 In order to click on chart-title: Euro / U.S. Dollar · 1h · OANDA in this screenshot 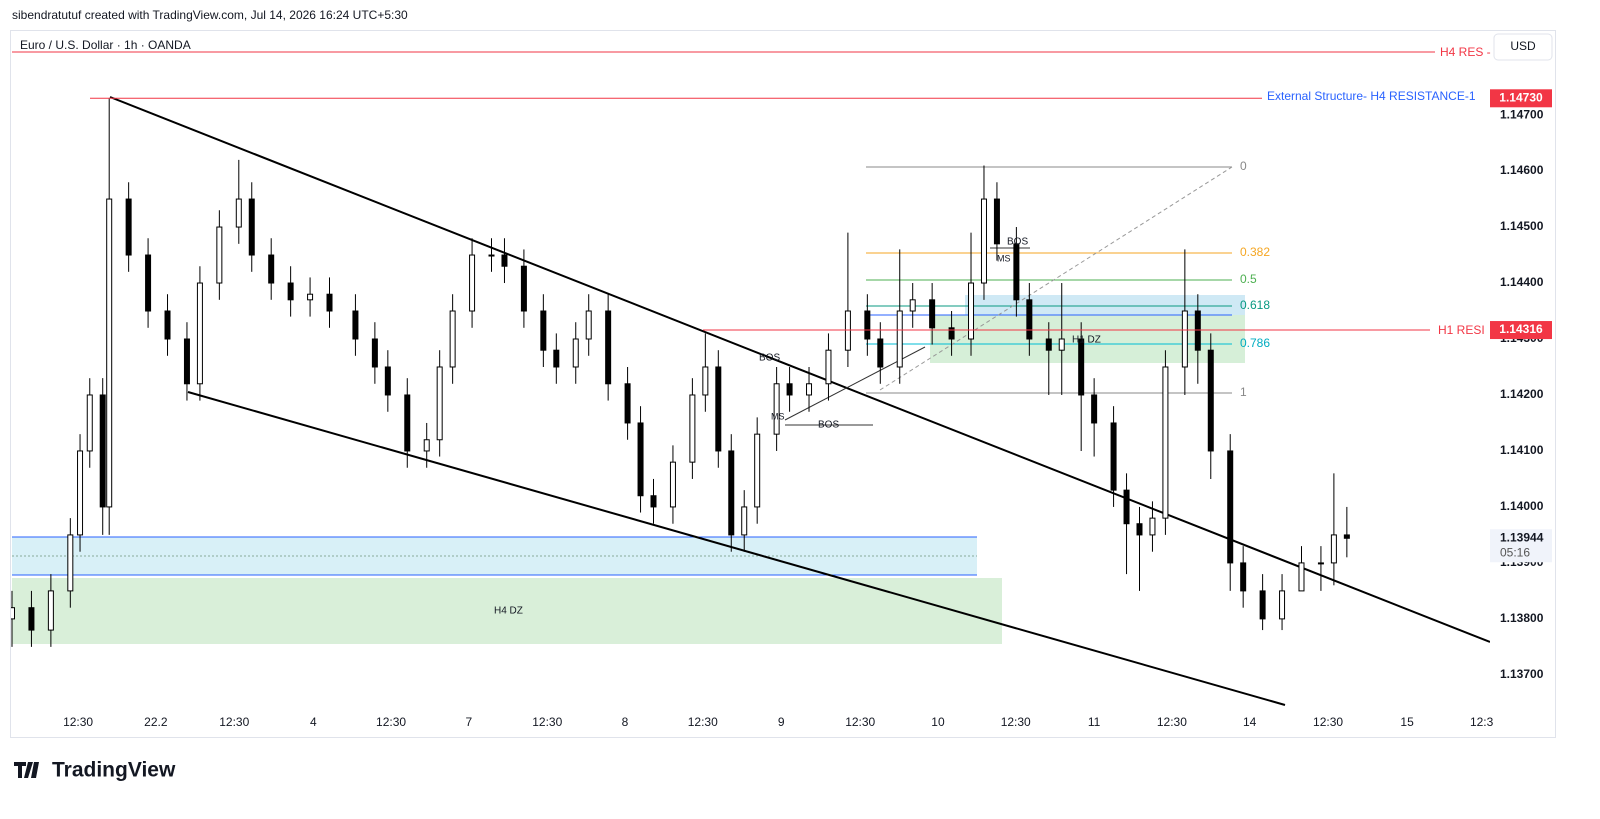, I will do `click(105, 45)`.